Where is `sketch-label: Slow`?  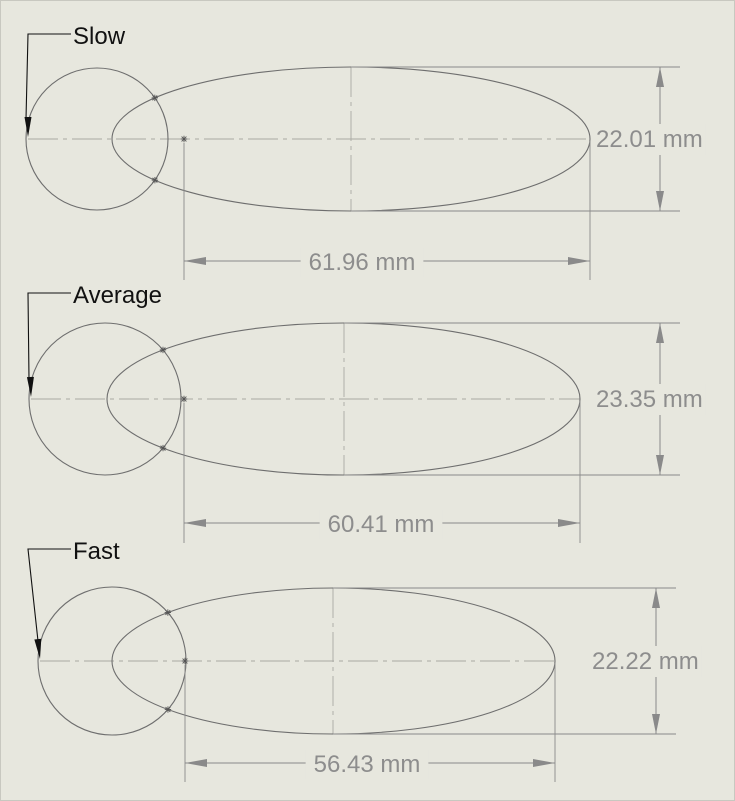 sketch-label: Slow is located at coordinates (99, 36).